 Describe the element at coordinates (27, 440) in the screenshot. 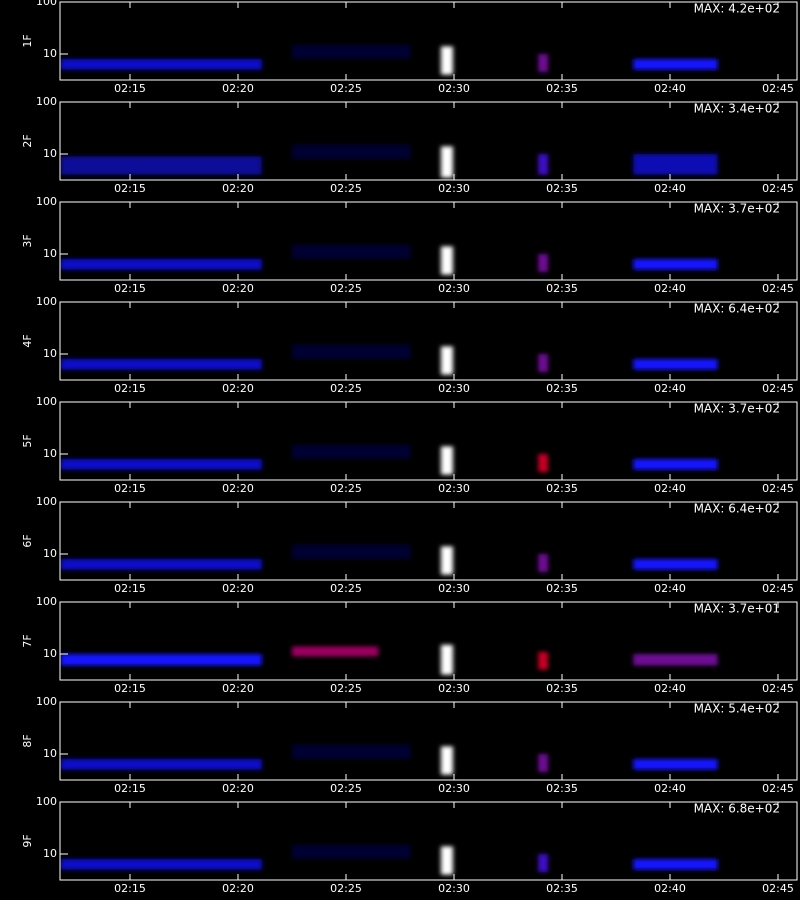

I see `y-axis-label: 5F` at that location.